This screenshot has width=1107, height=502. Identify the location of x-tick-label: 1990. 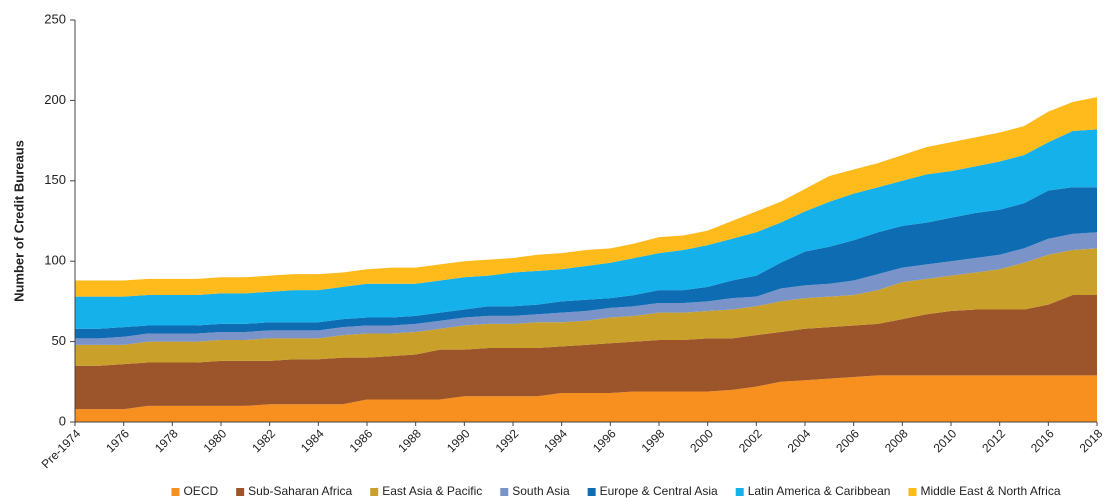
(458, 440).